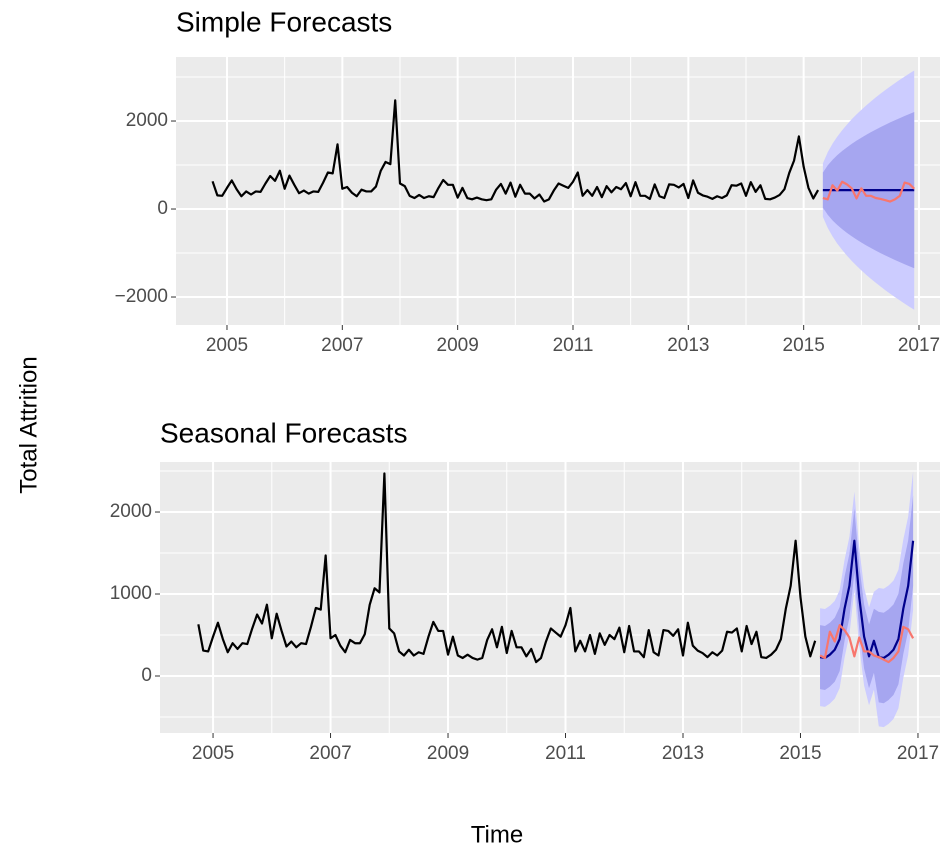  What do you see at coordinates (141, 296) in the screenshot?
I see `y-tick-label: −2000` at bounding box center [141, 296].